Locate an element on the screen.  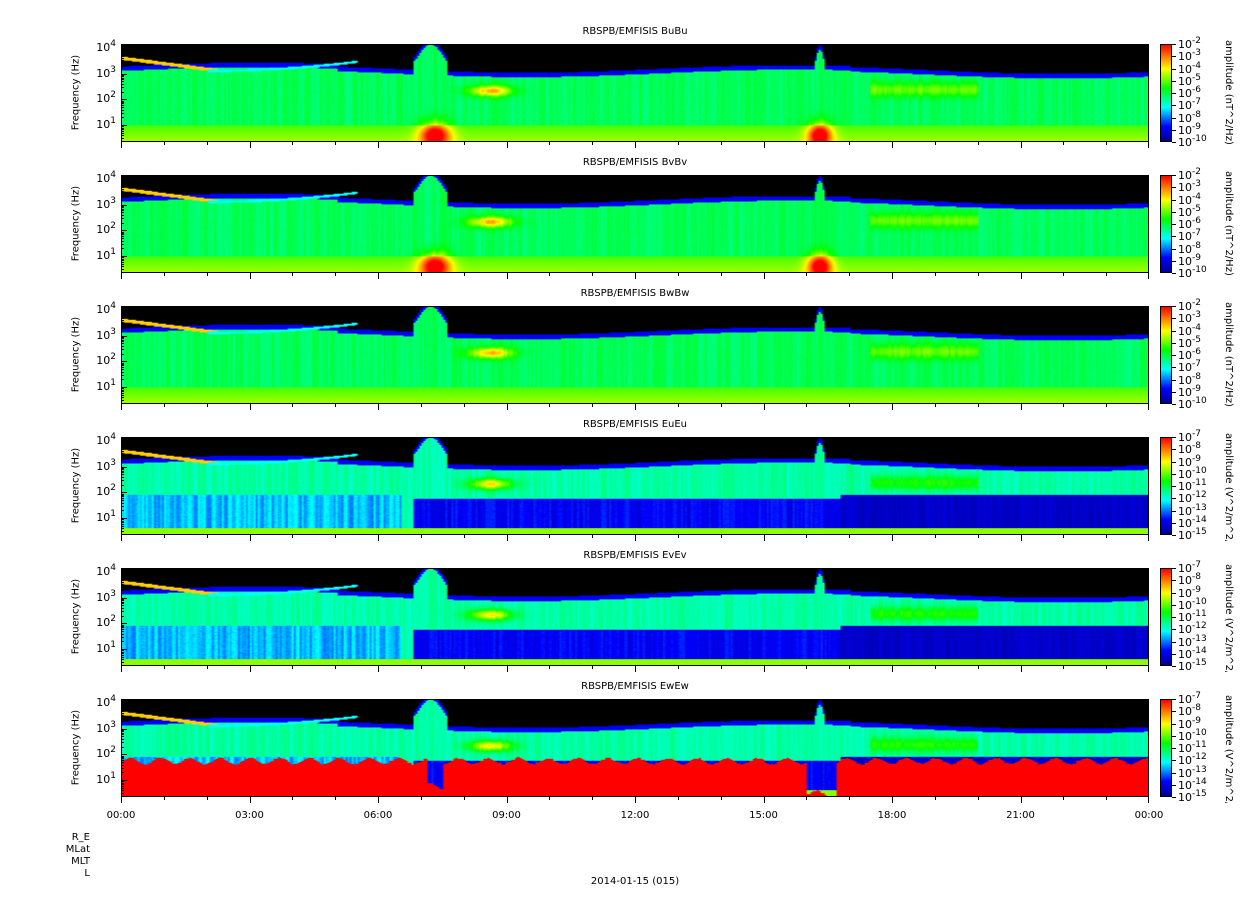
colorbar-tick-label: 10⁻³ is located at coordinates (1189, 187).